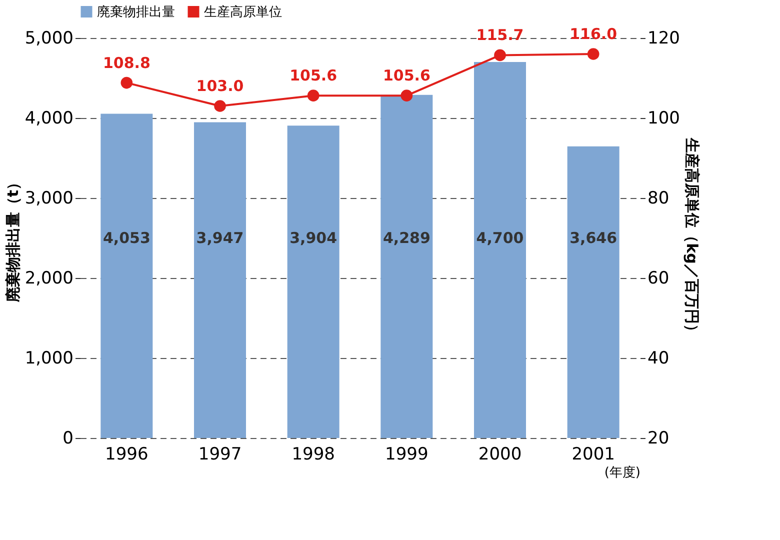 The width and height of the screenshot is (780, 540). Describe the element at coordinates (500, 35) in the screenshot. I see `data-label: 115.7` at that location.